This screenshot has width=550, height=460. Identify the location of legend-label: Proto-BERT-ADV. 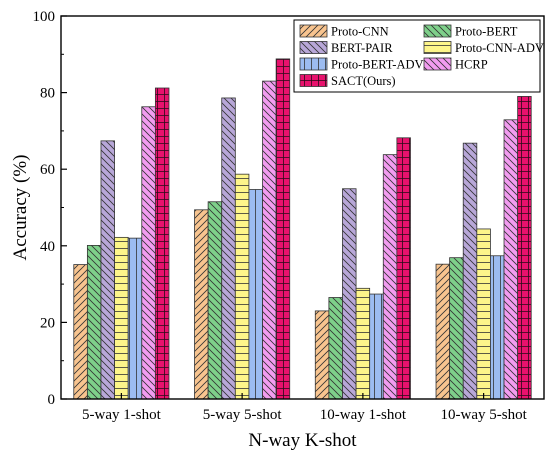
(377, 65).